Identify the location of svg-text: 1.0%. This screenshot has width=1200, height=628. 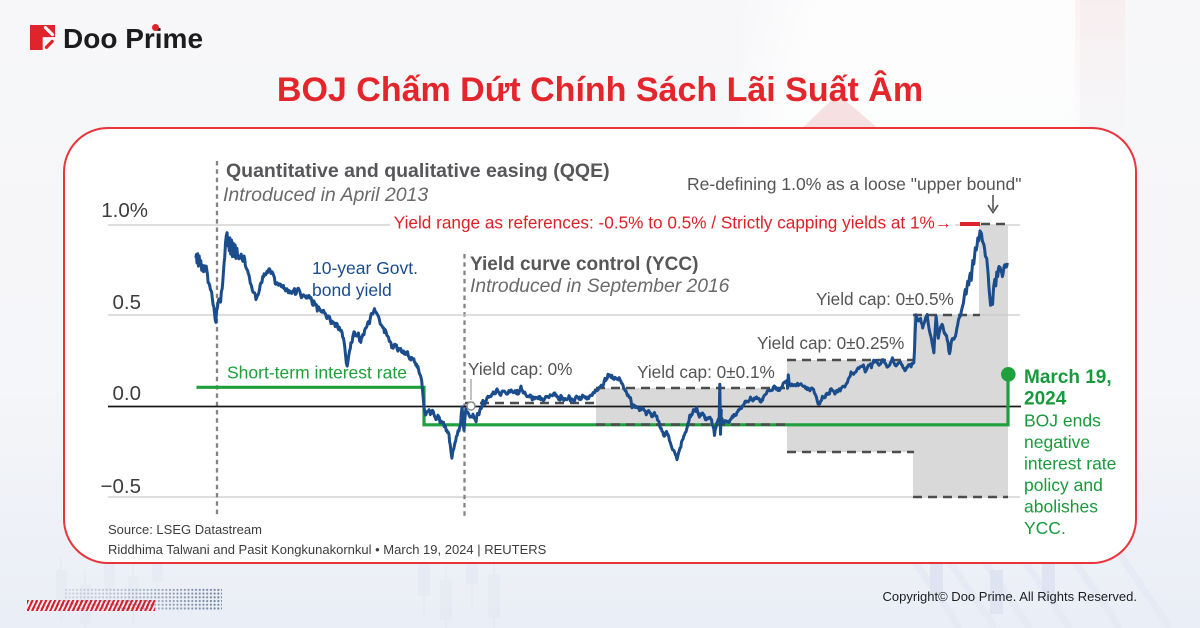
(124, 210).